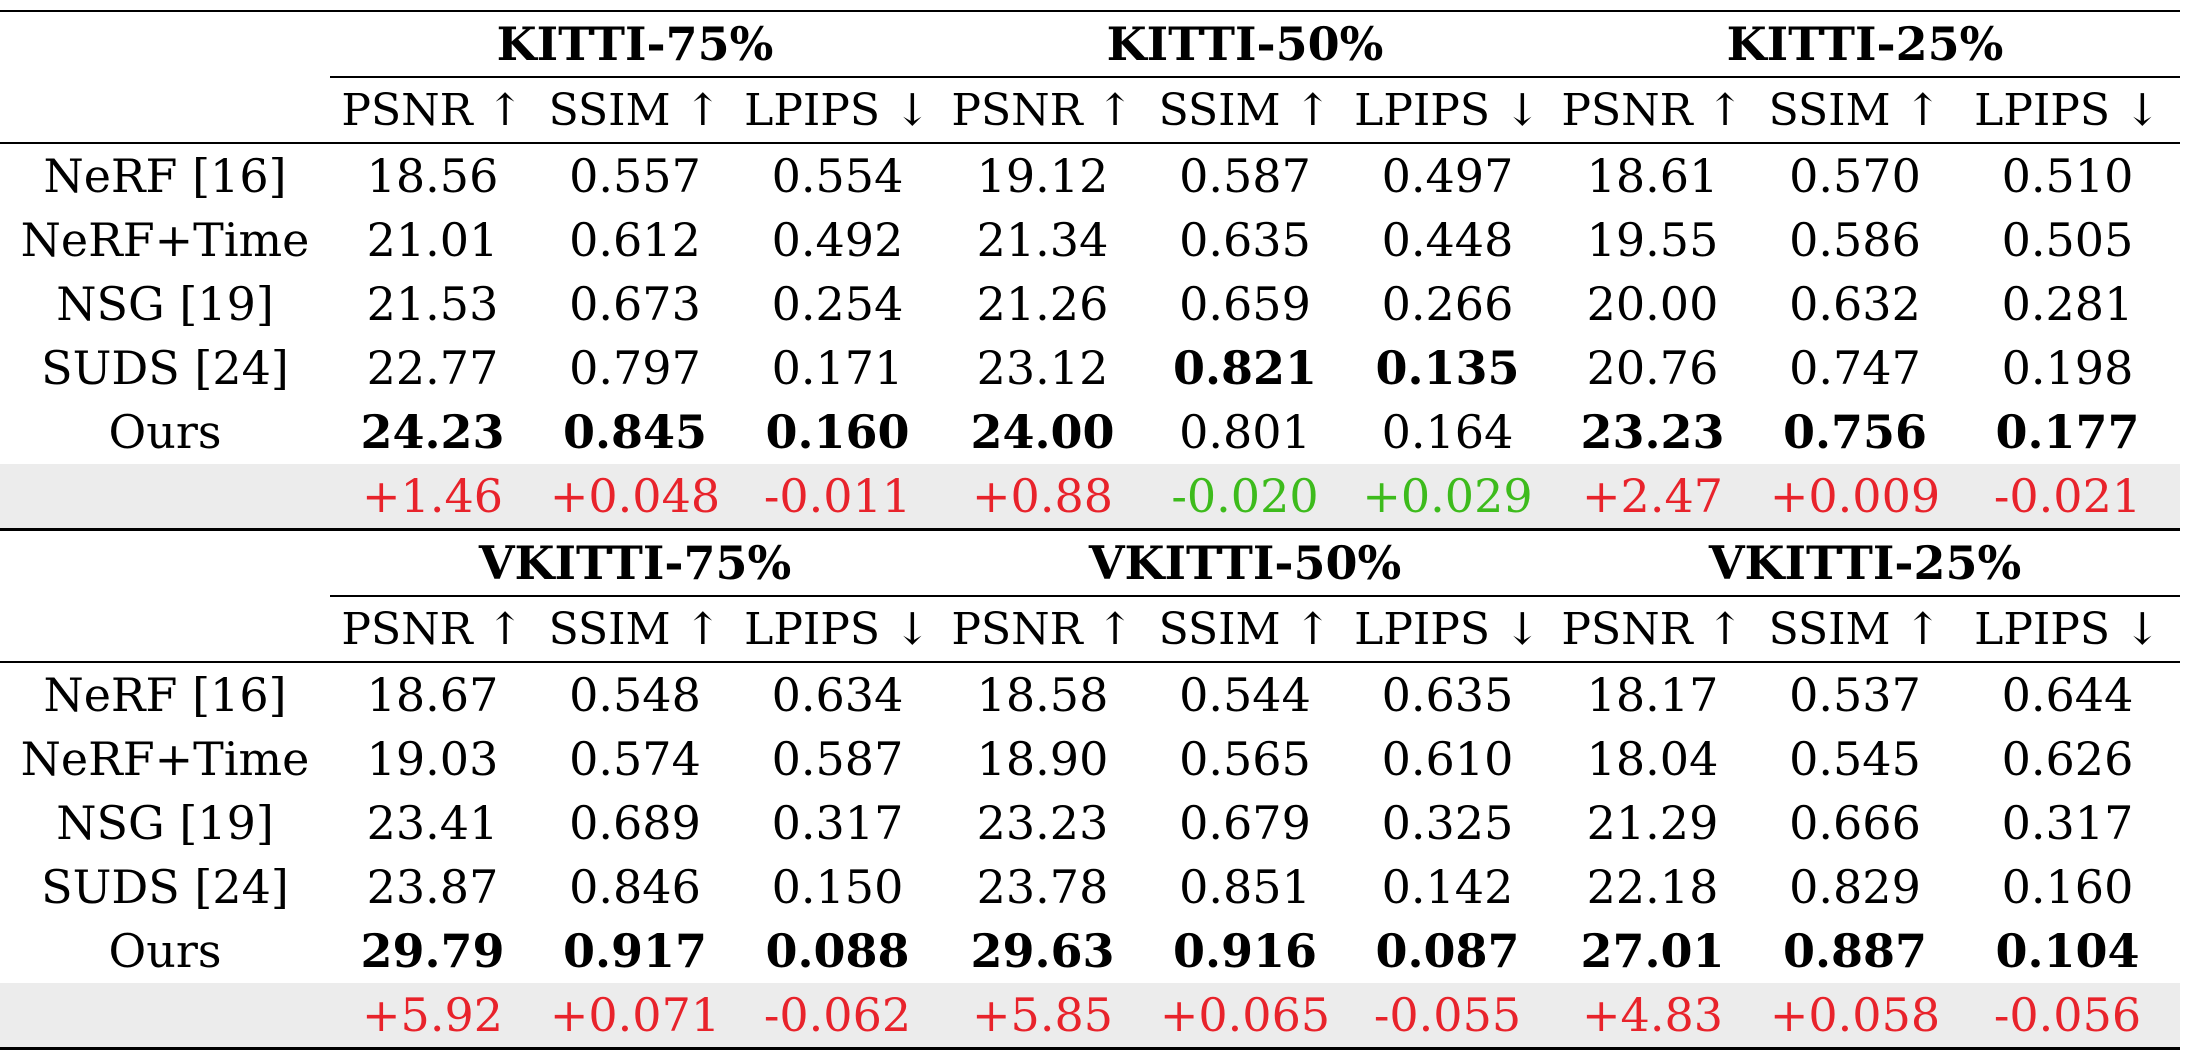 Image resolution: width=2189 pixels, height=1054 pixels. What do you see at coordinates (837, 497) in the screenshot?
I see `improvement-value: -0.011` at bounding box center [837, 497].